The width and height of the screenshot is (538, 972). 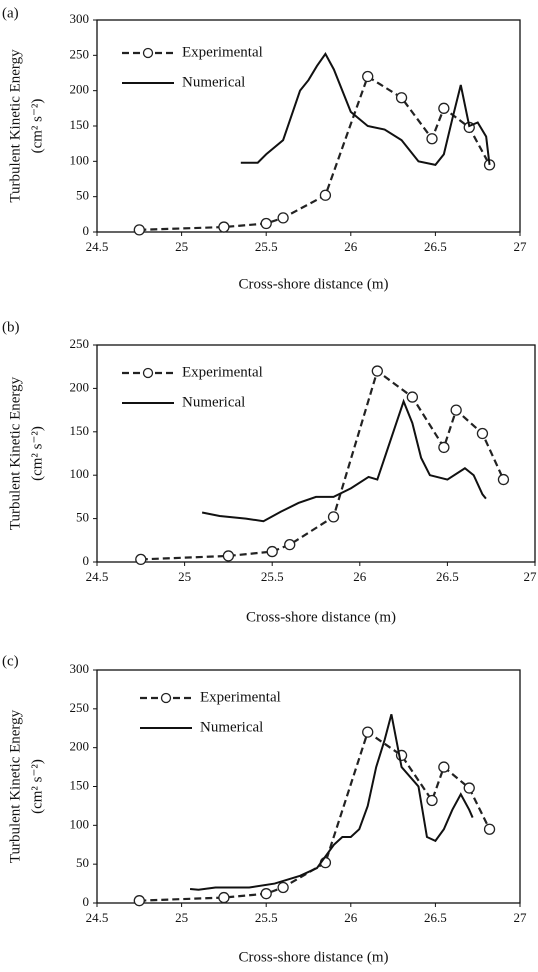 What do you see at coordinates (10, 13) in the screenshot?
I see `panel-label: (a)` at bounding box center [10, 13].